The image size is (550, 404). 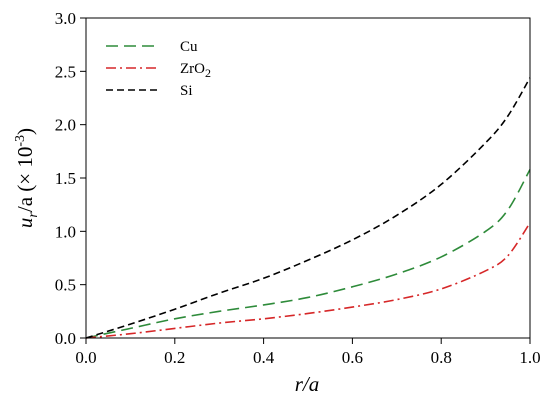 I want to click on y-tick-label: 1.5, so click(x=65, y=178).